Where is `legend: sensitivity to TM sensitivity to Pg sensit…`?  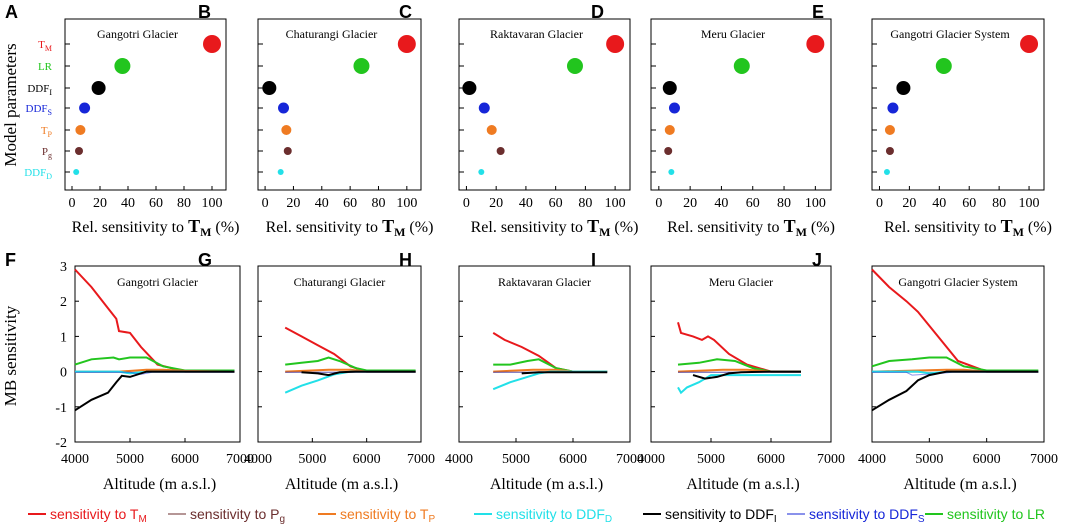 legend: sensitivity to TM sensitivity to Pg sensit… is located at coordinates (536, 515).